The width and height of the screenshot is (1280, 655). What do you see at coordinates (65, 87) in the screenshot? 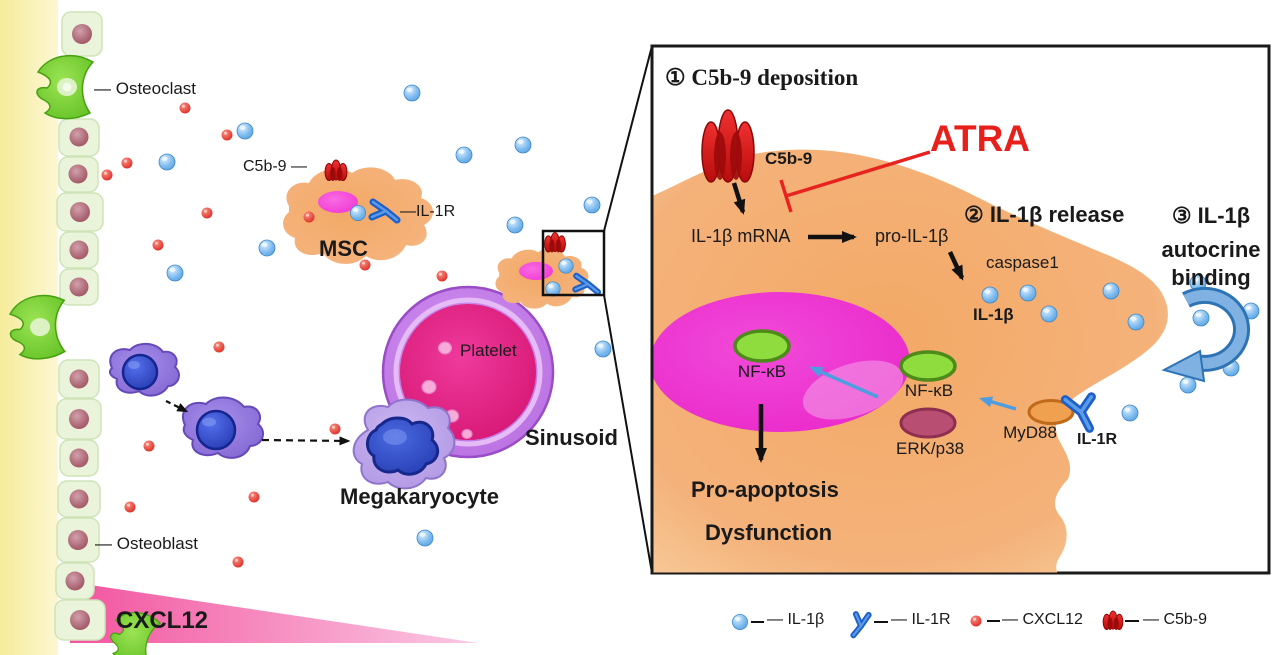
I see `osteoclast-cell-top` at bounding box center [65, 87].